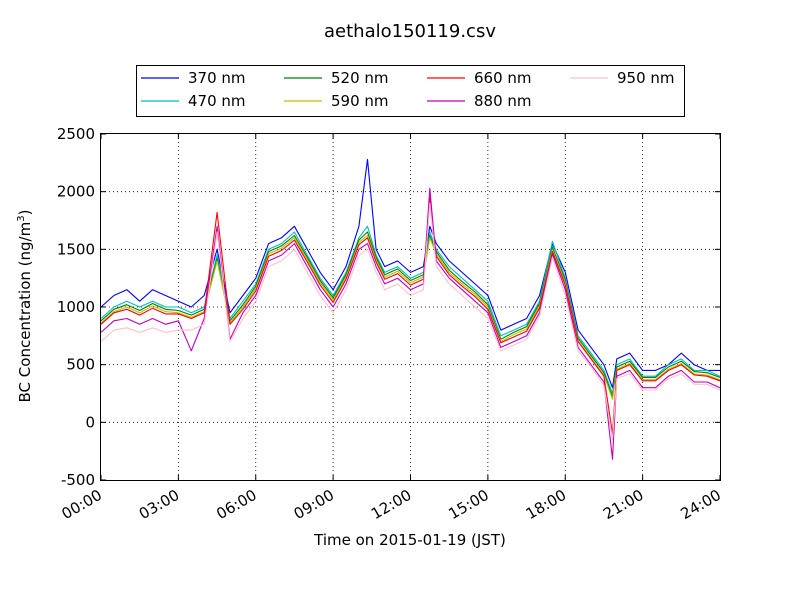  Describe the element at coordinates (25, 312) in the screenshot. I see `y-axis-label-main: BC Concentration (ng/m` at that location.